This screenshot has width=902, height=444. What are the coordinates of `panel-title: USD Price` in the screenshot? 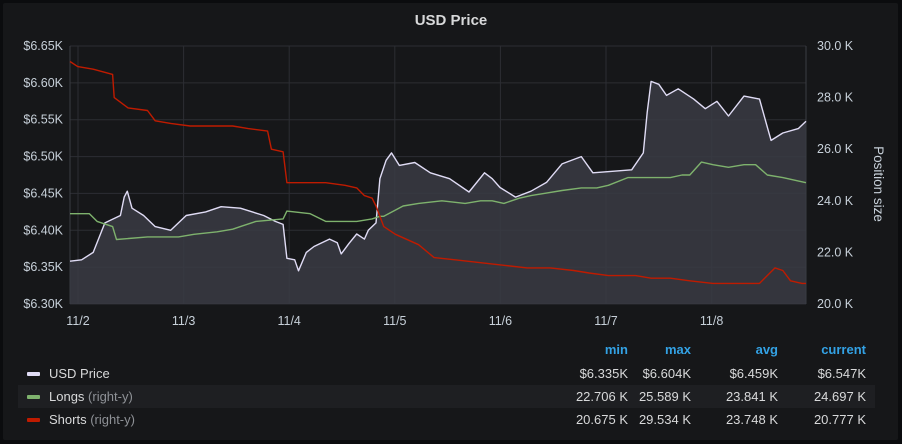 It's located at (451, 20).